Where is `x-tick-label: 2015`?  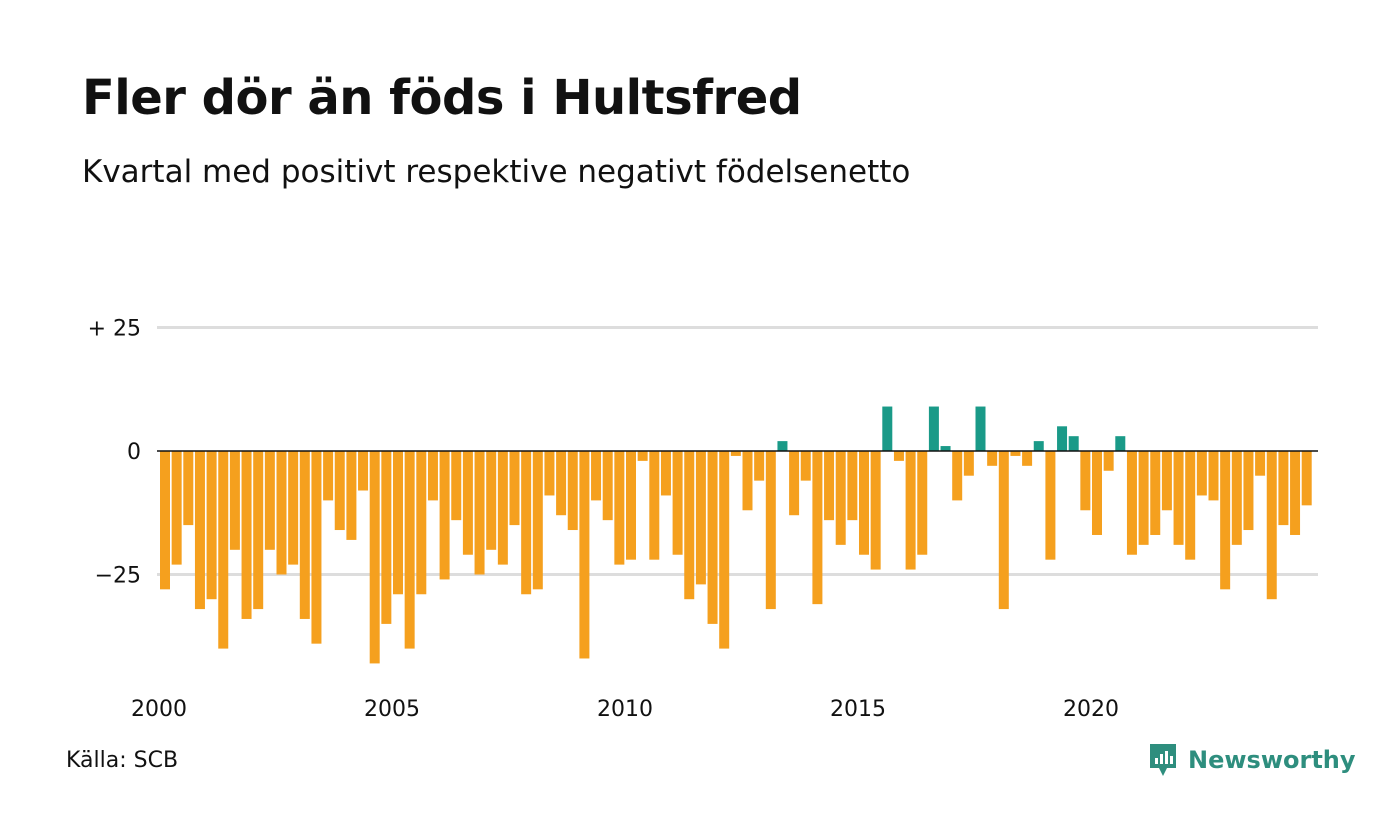
x-tick-label: 2015 is located at coordinates (858, 709).